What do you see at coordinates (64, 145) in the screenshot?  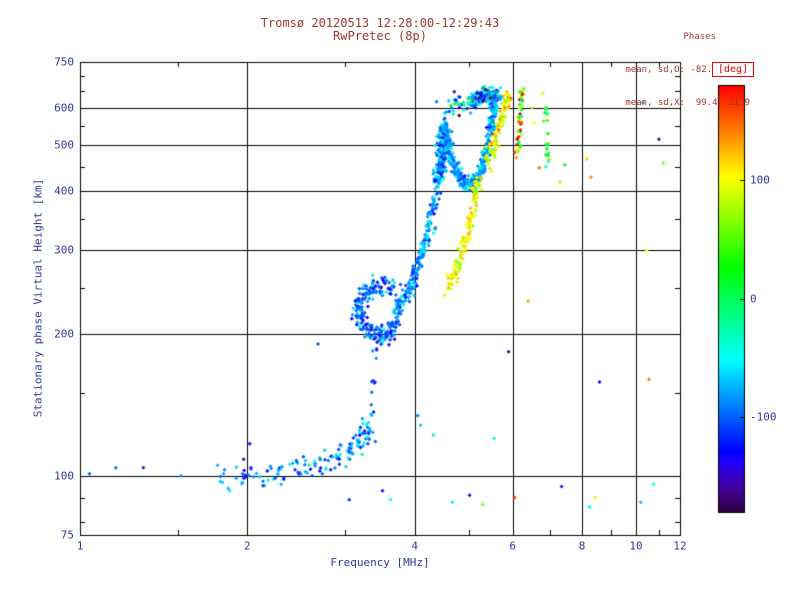 I see `y-tick-label: 500` at bounding box center [64, 145].